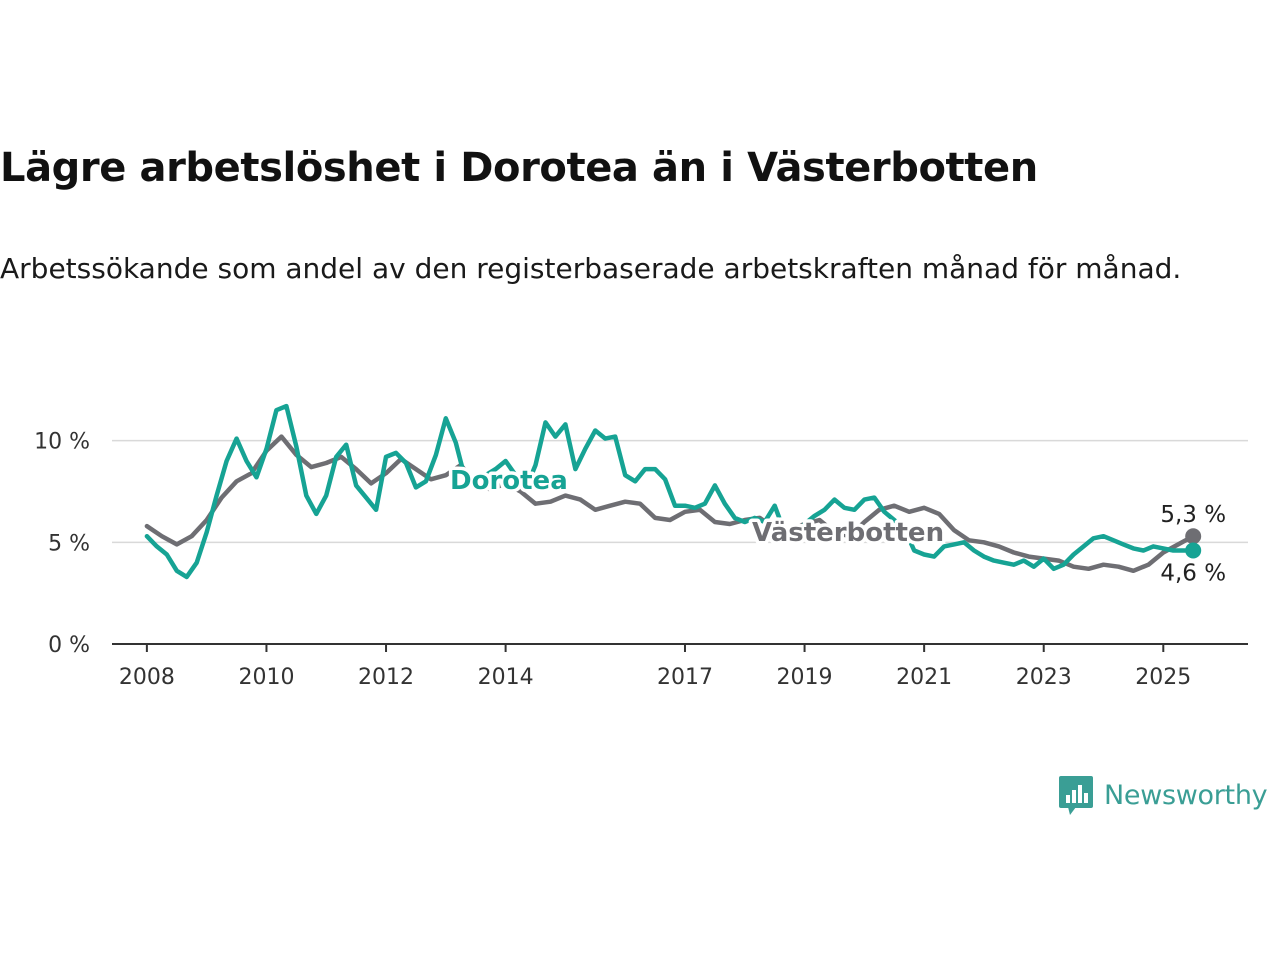 The height and width of the screenshot is (960, 1280). Describe the element at coordinates (506, 677) in the screenshot. I see `x-tick-label: 2014` at that location.